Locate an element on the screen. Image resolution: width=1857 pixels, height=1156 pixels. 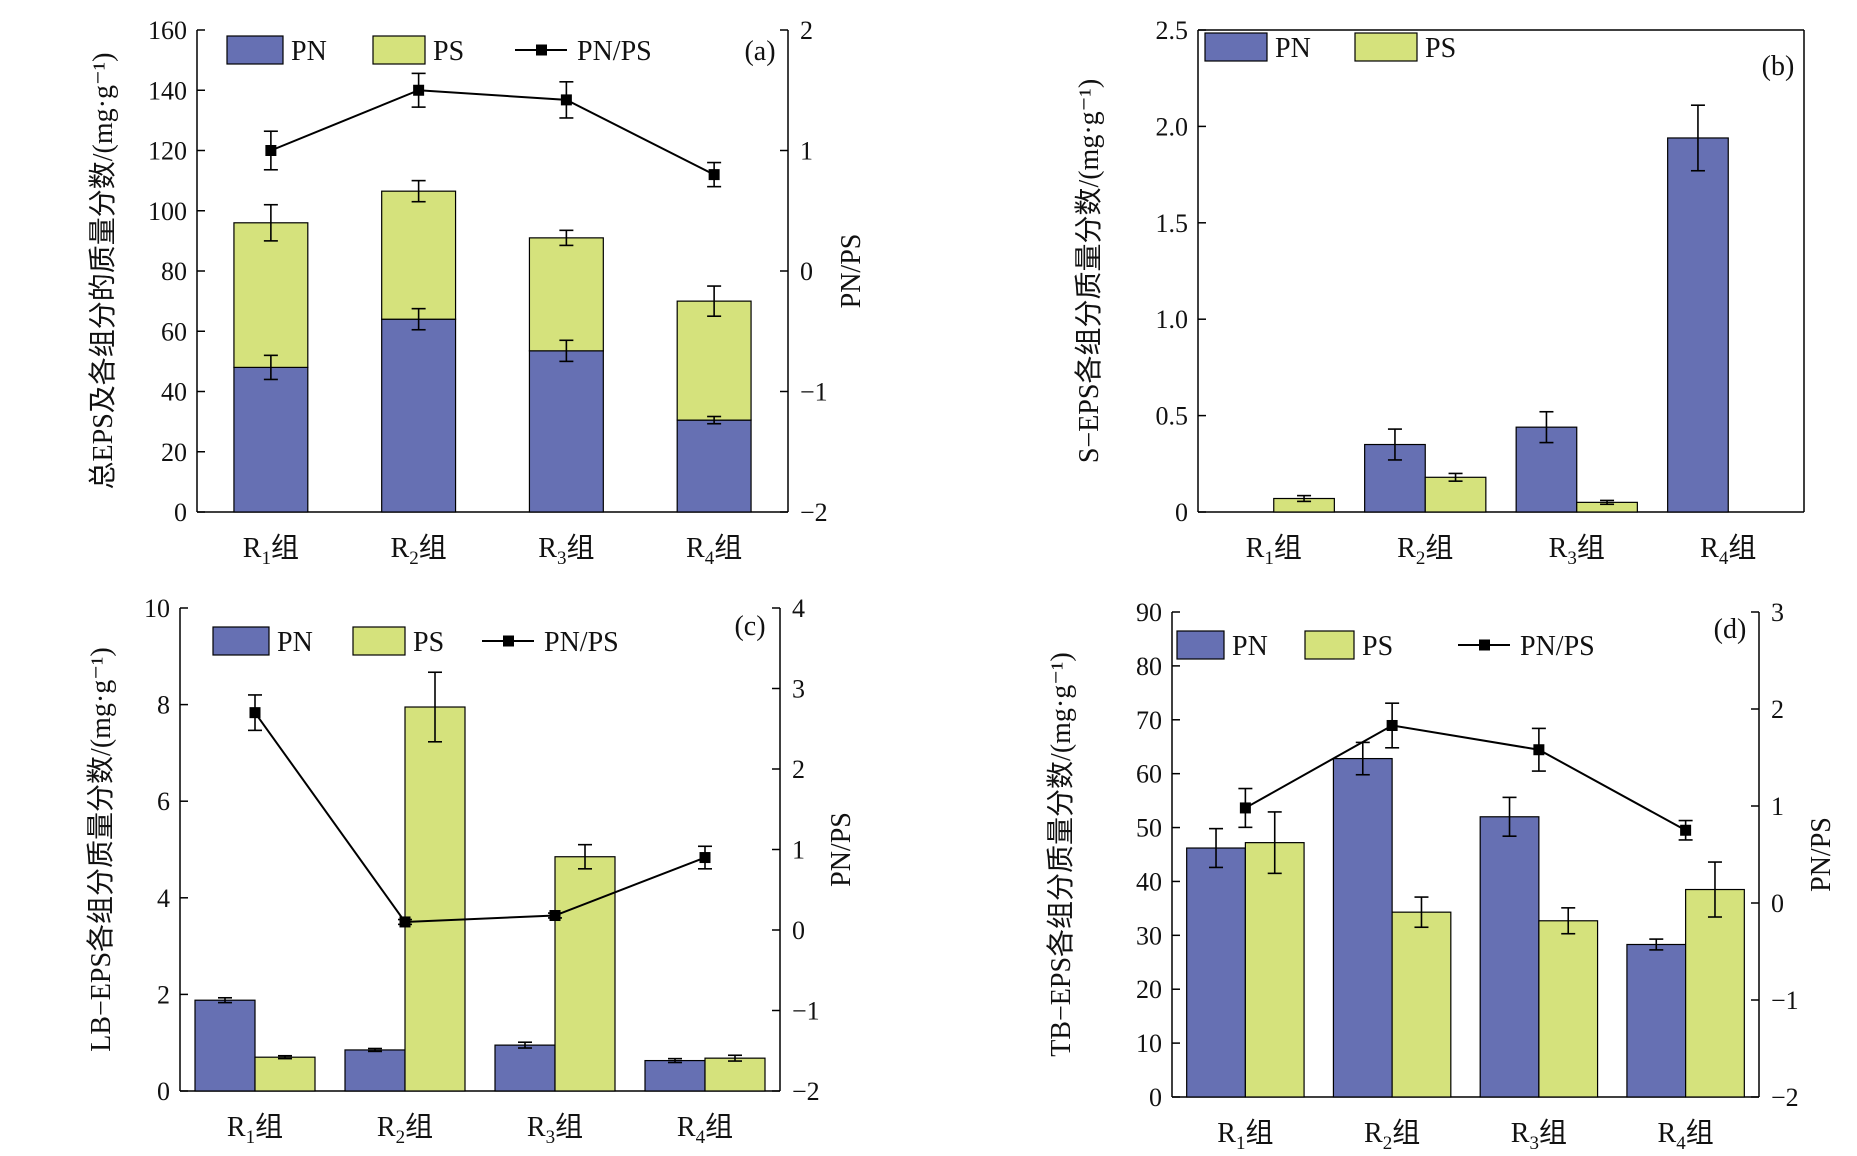
y-tick-label: 1.5 is located at coordinates (1172, 223).